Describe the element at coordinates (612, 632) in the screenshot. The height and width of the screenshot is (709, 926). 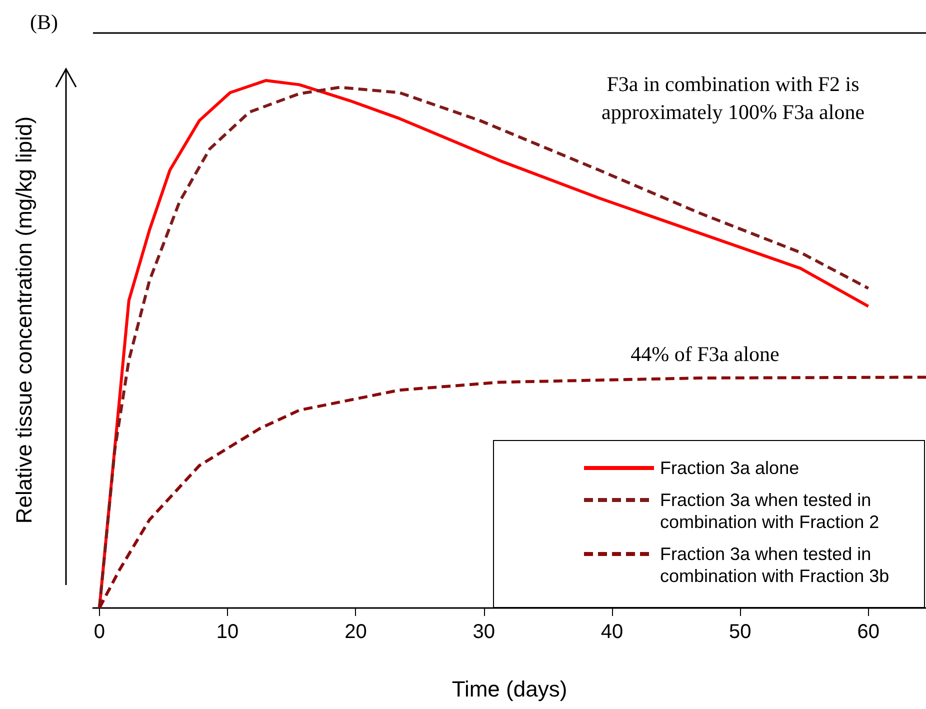
I see `x-tick-label: 40` at that location.